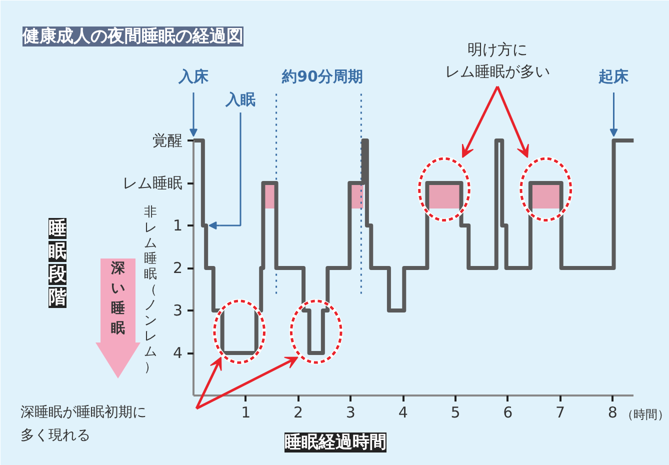  I want to click on x-tick-label: 3, so click(351, 413).